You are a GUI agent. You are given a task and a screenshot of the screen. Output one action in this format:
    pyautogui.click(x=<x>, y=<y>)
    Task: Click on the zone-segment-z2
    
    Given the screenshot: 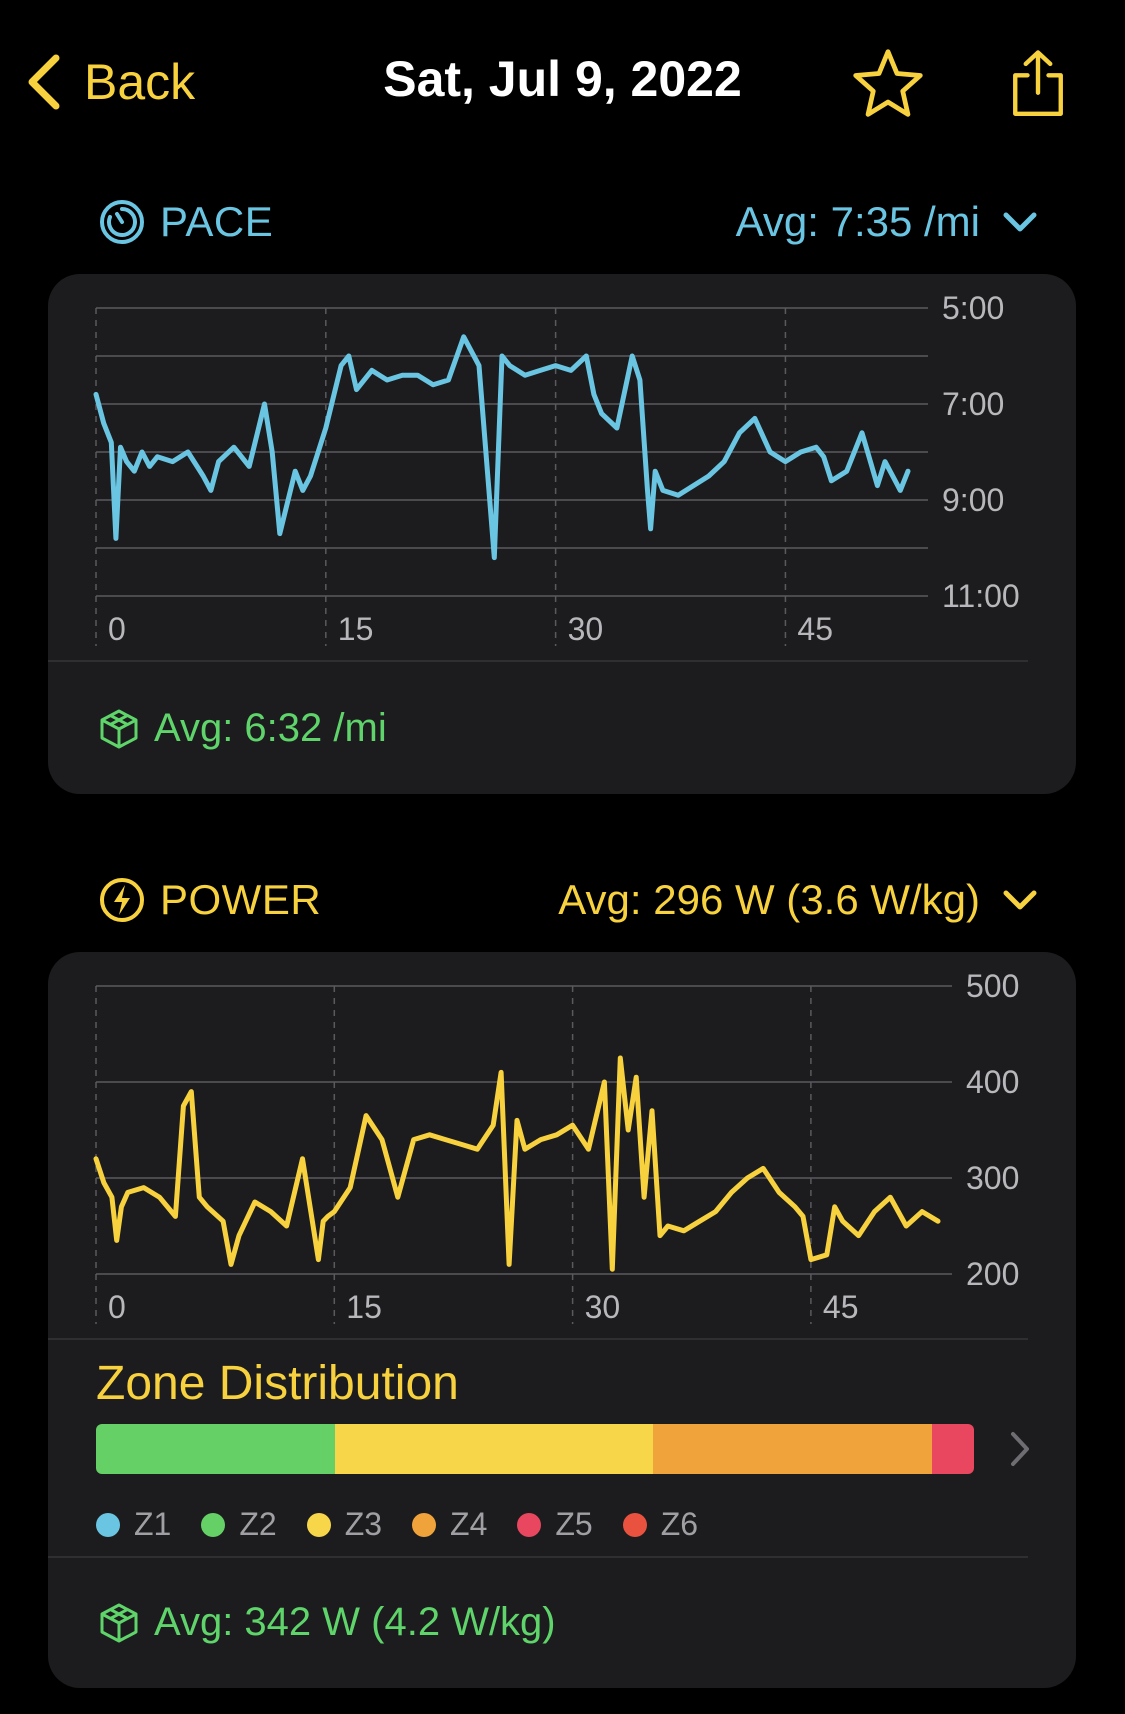 What is the action you would take?
    pyautogui.click(x=215, y=1449)
    